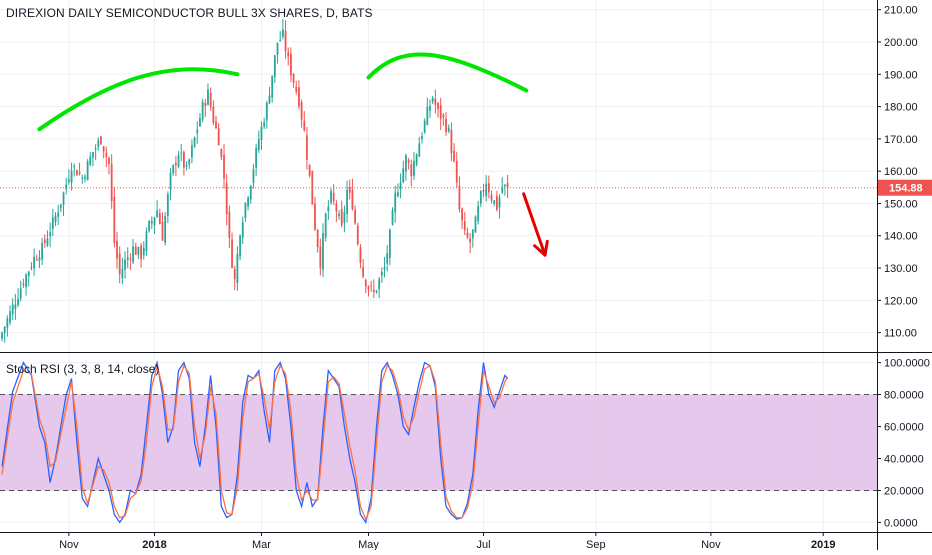  What do you see at coordinates (904, 428) in the screenshot?
I see `indicator-tick-label: 60.0000` at bounding box center [904, 428].